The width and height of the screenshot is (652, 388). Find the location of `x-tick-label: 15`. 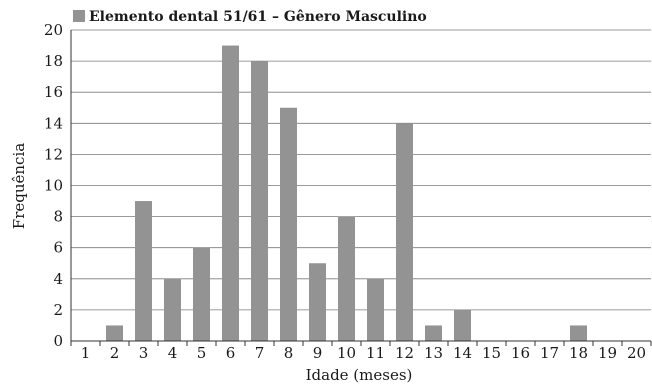

x-tick-label: 15 is located at coordinates (491, 353).